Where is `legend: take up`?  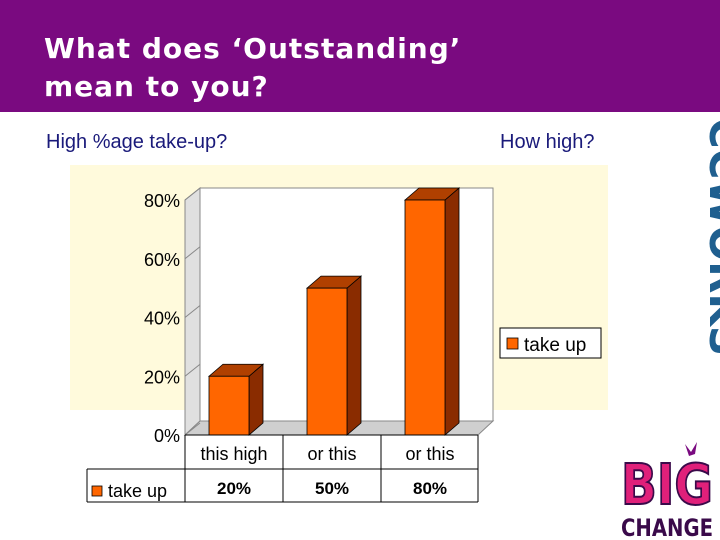 legend: take up is located at coordinates (550, 343).